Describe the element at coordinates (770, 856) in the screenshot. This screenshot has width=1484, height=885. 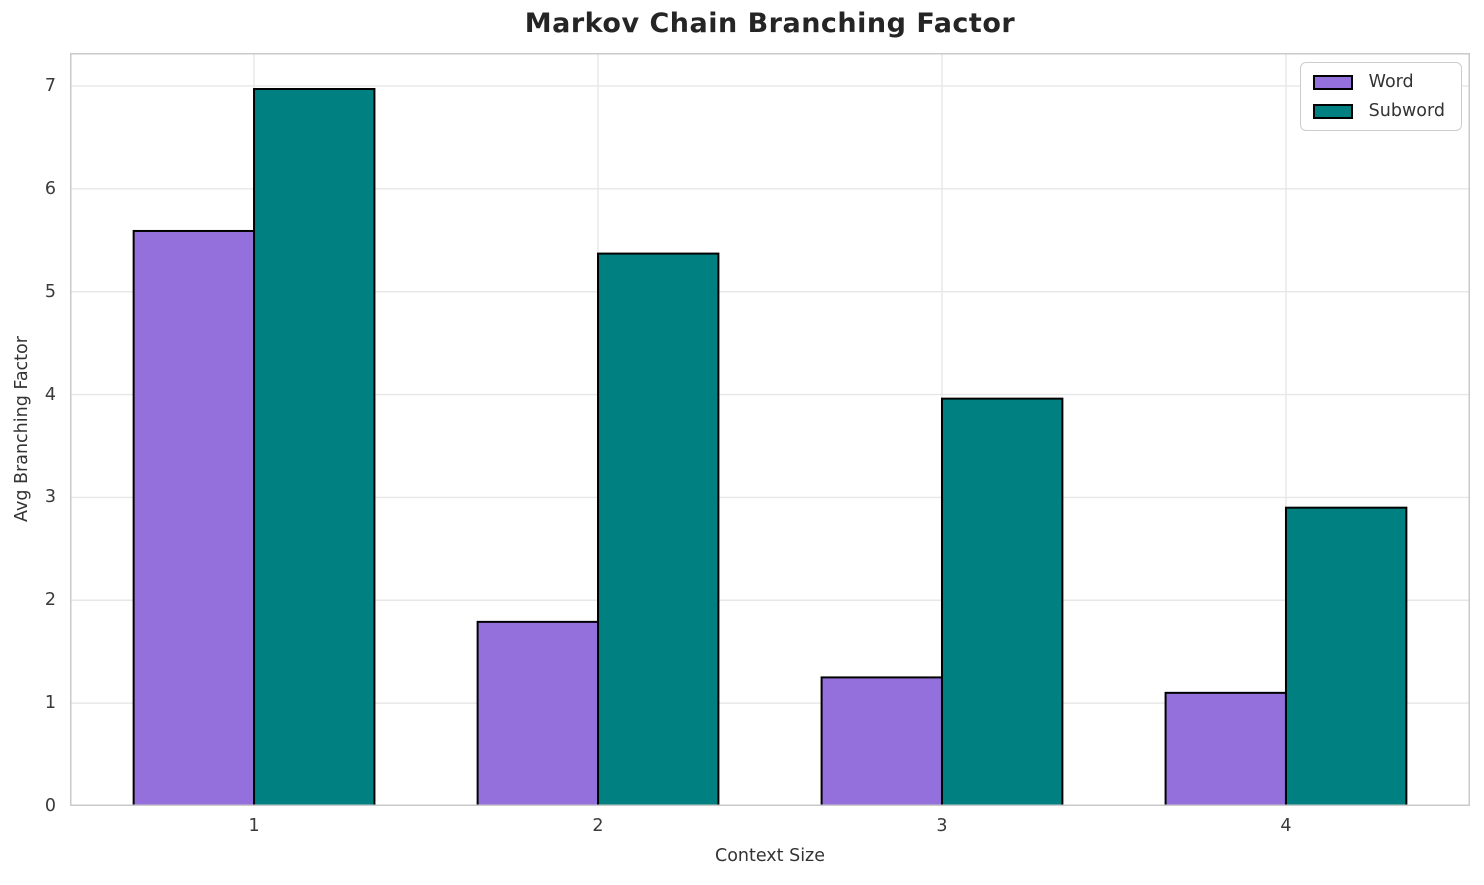
I see `x-axis-label: Context Size` at that location.